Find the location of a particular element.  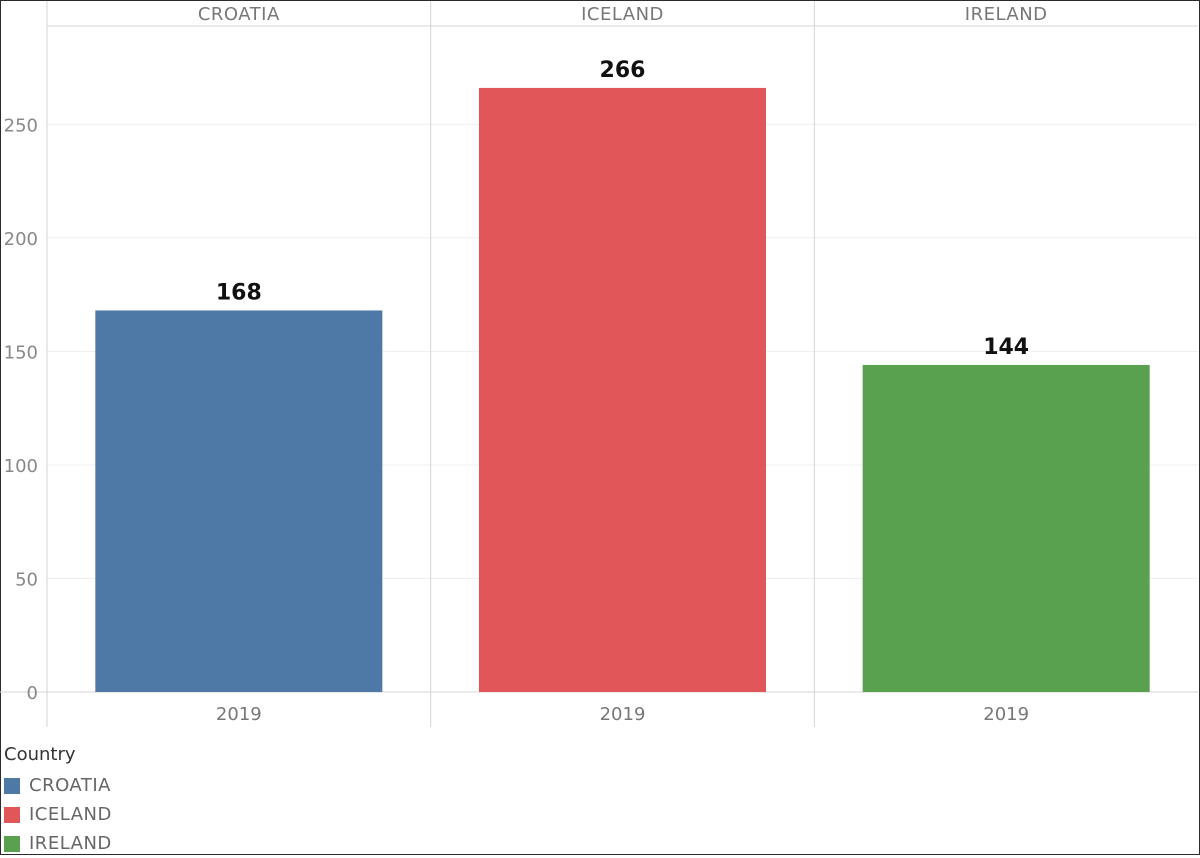

bar-ireland is located at coordinates (1006, 528).